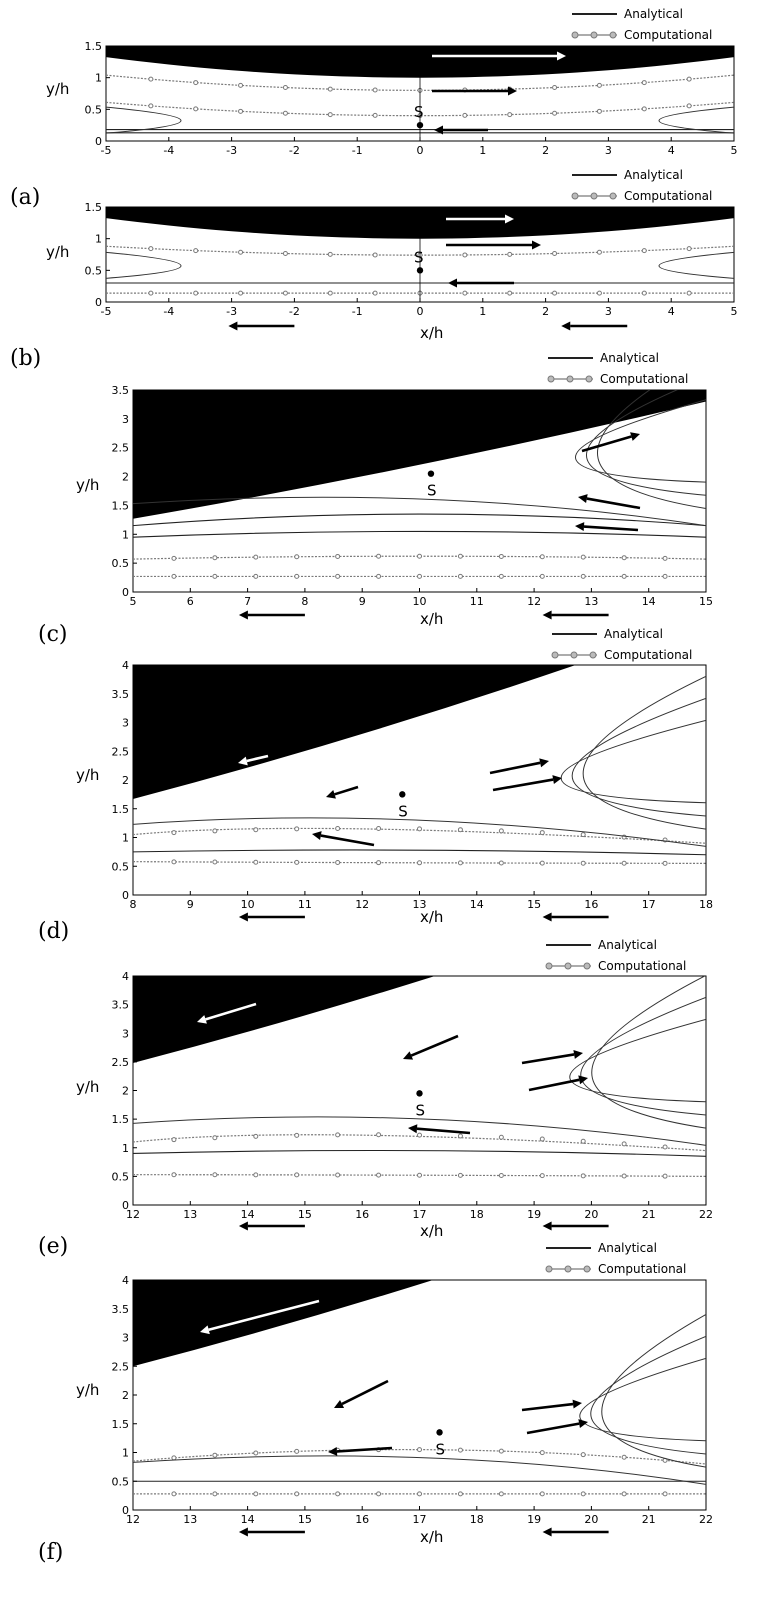 This screenshot has height=1617, width=761. What do you see at coordinates (125, 534) in the screenshot?
I see `y-tick-label: 1` at bounding box center [125, 534].